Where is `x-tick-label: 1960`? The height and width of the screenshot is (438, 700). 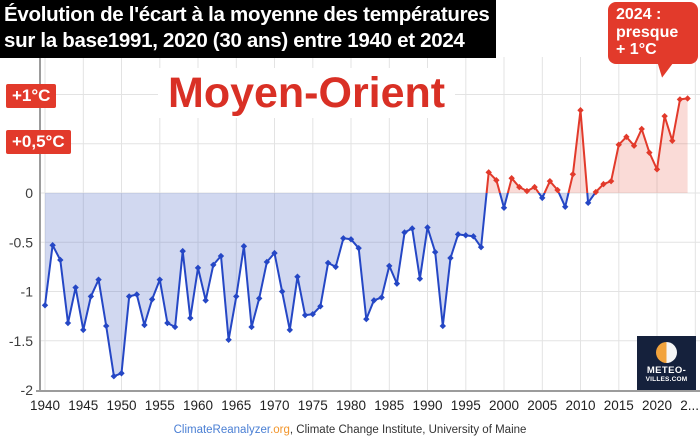 x-tick-label: 1960 is located at coordinates (198, 405).